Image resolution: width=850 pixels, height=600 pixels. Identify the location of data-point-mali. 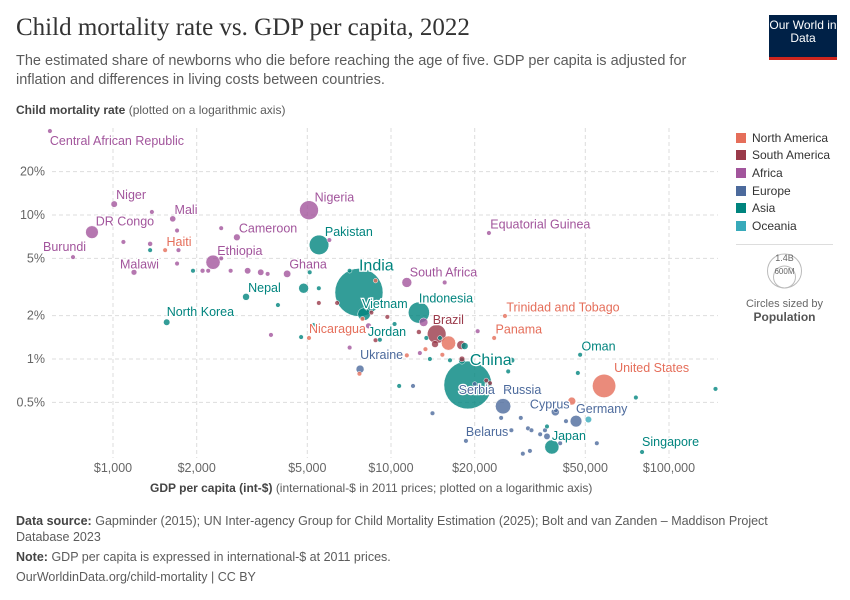
(173, 219).